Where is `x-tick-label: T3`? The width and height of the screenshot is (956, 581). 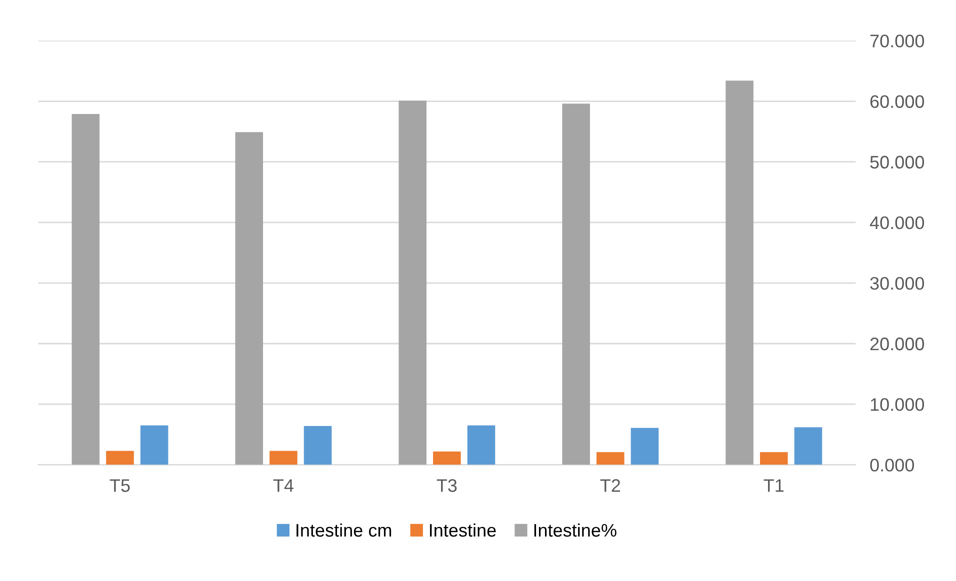 x-tick-label: T3 is located at coordinates (446, 485).